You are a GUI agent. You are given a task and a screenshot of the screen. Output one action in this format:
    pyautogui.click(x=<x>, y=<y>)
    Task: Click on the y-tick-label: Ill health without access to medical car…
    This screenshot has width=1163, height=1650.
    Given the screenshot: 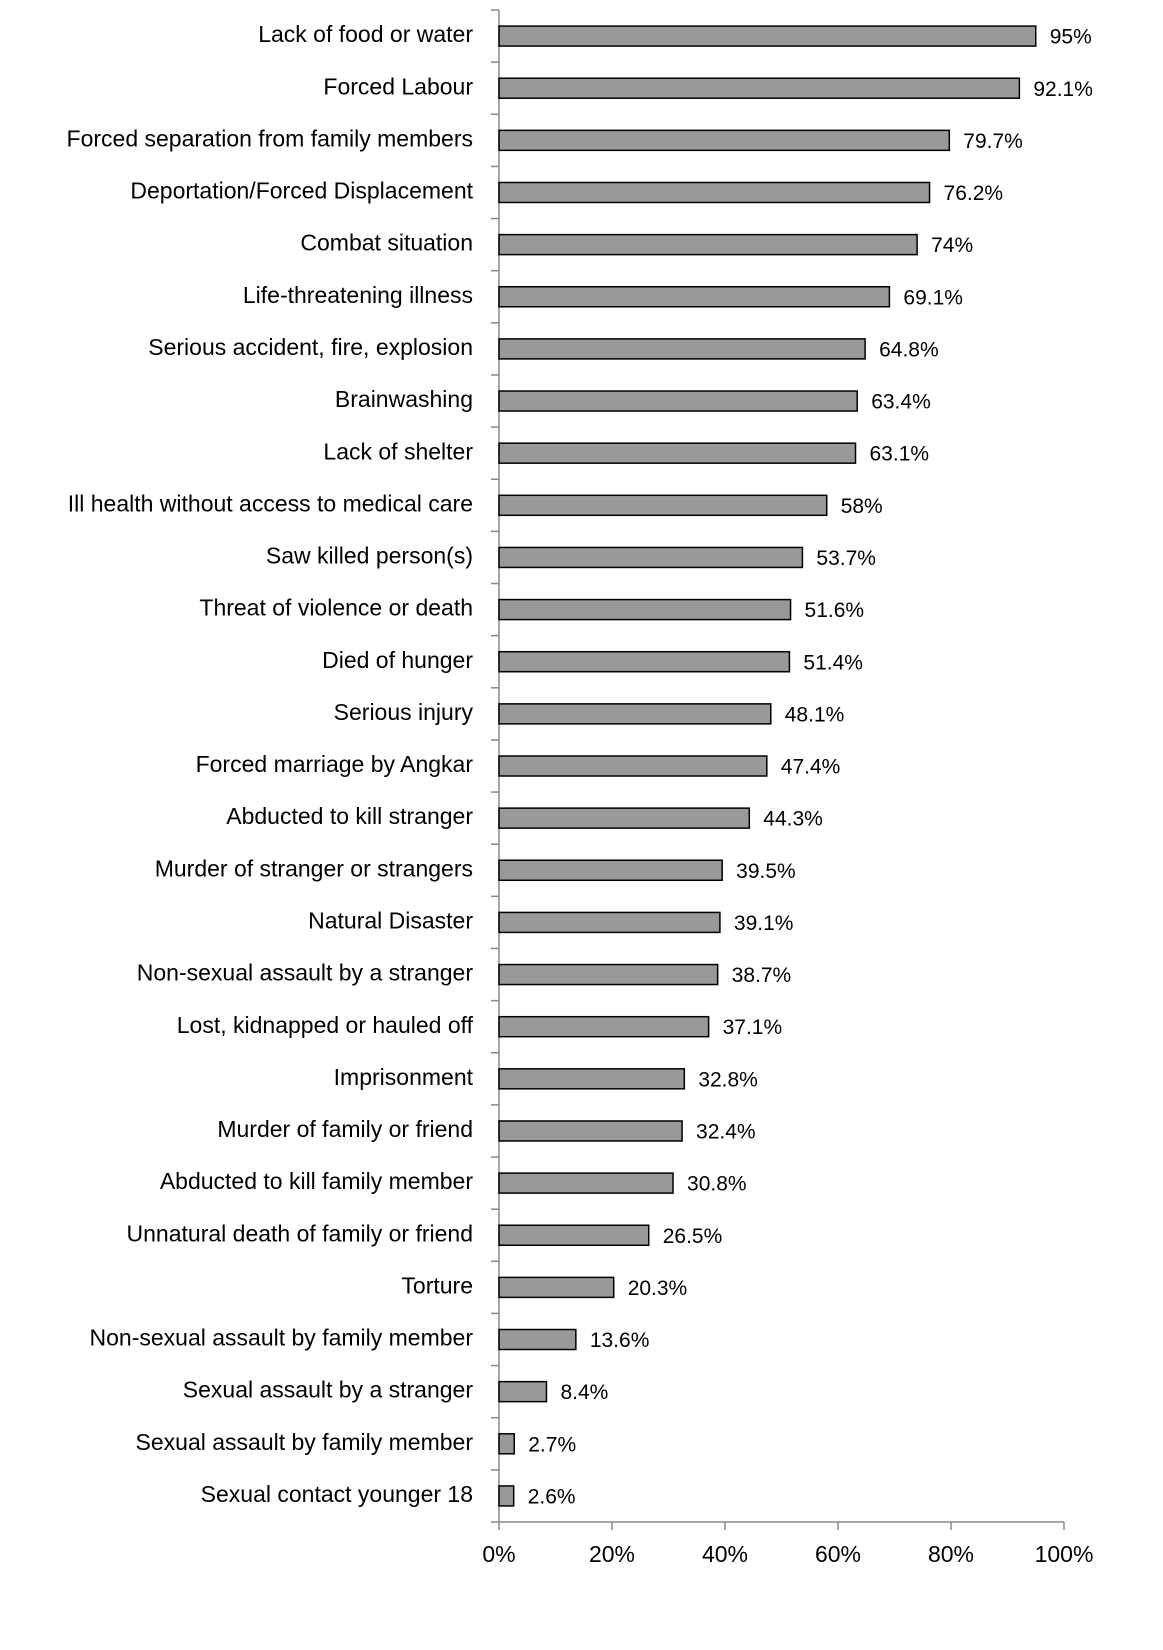 What is the action you would take?
    pyautogui.click(x=270, y=503)
    